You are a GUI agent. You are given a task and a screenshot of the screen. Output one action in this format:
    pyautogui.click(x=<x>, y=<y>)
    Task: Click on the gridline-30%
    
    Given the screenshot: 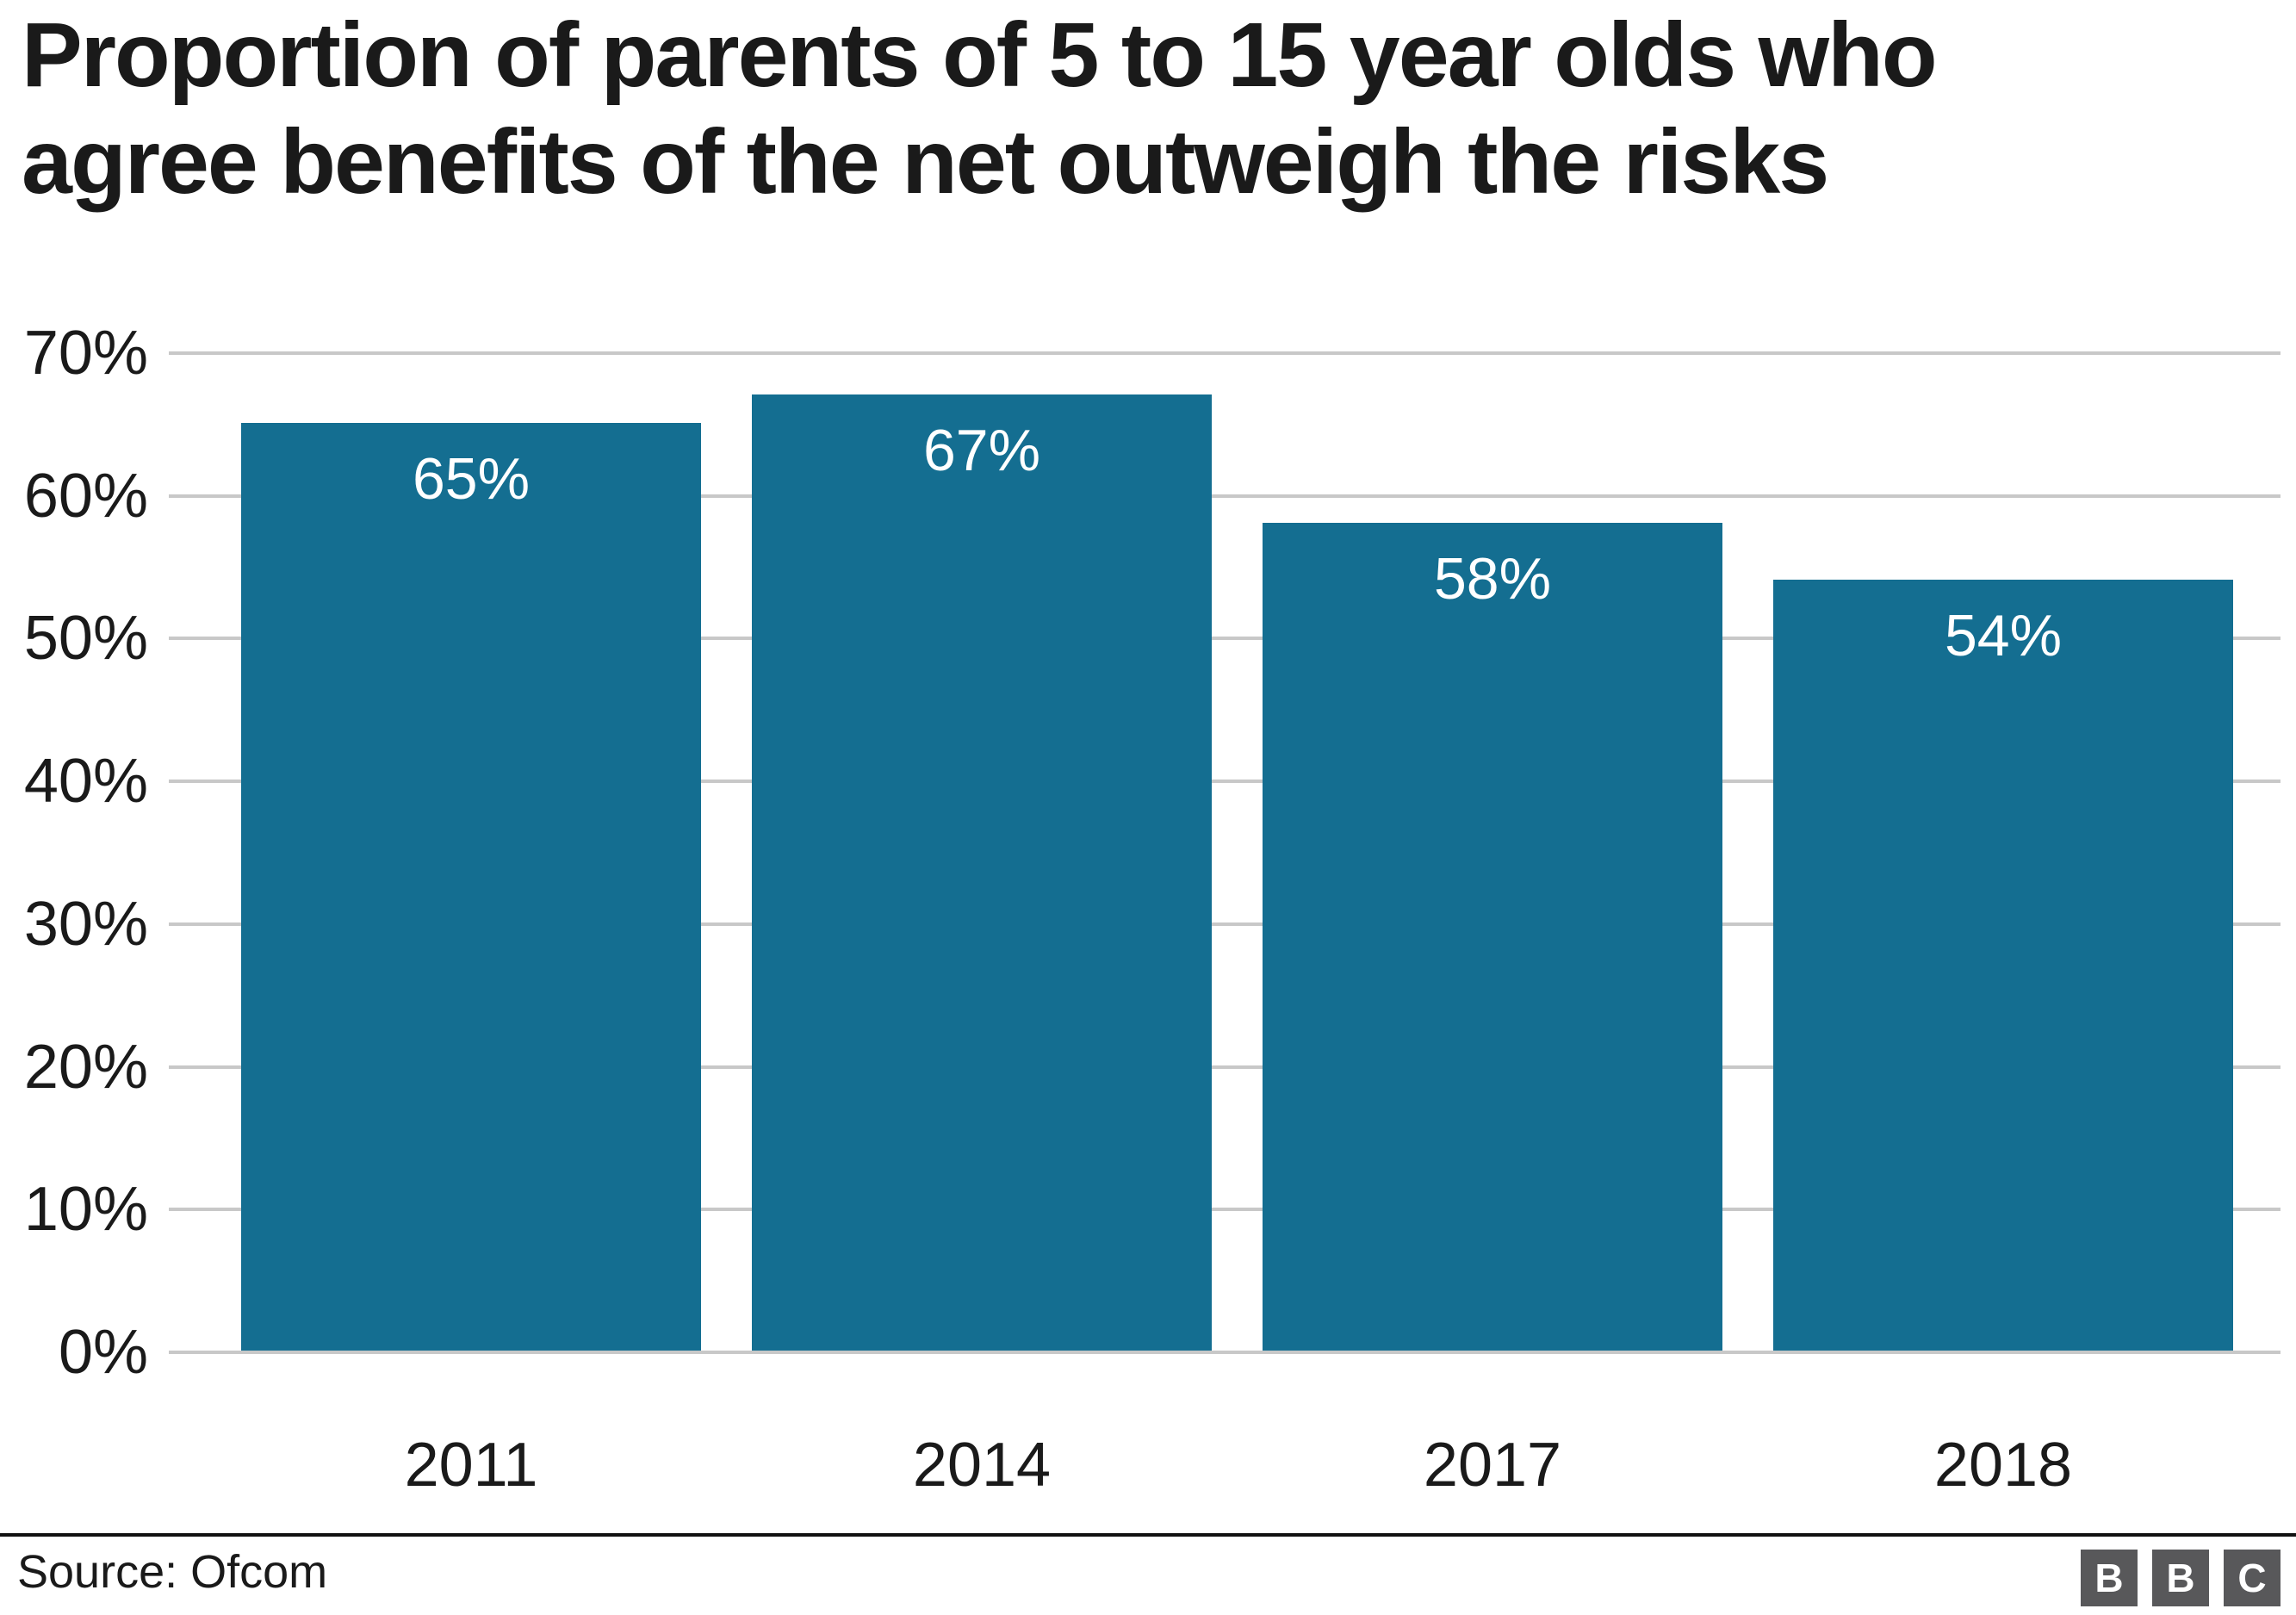 What is the action you would take?
    pyautogui.click(x=1224, y=924)
    